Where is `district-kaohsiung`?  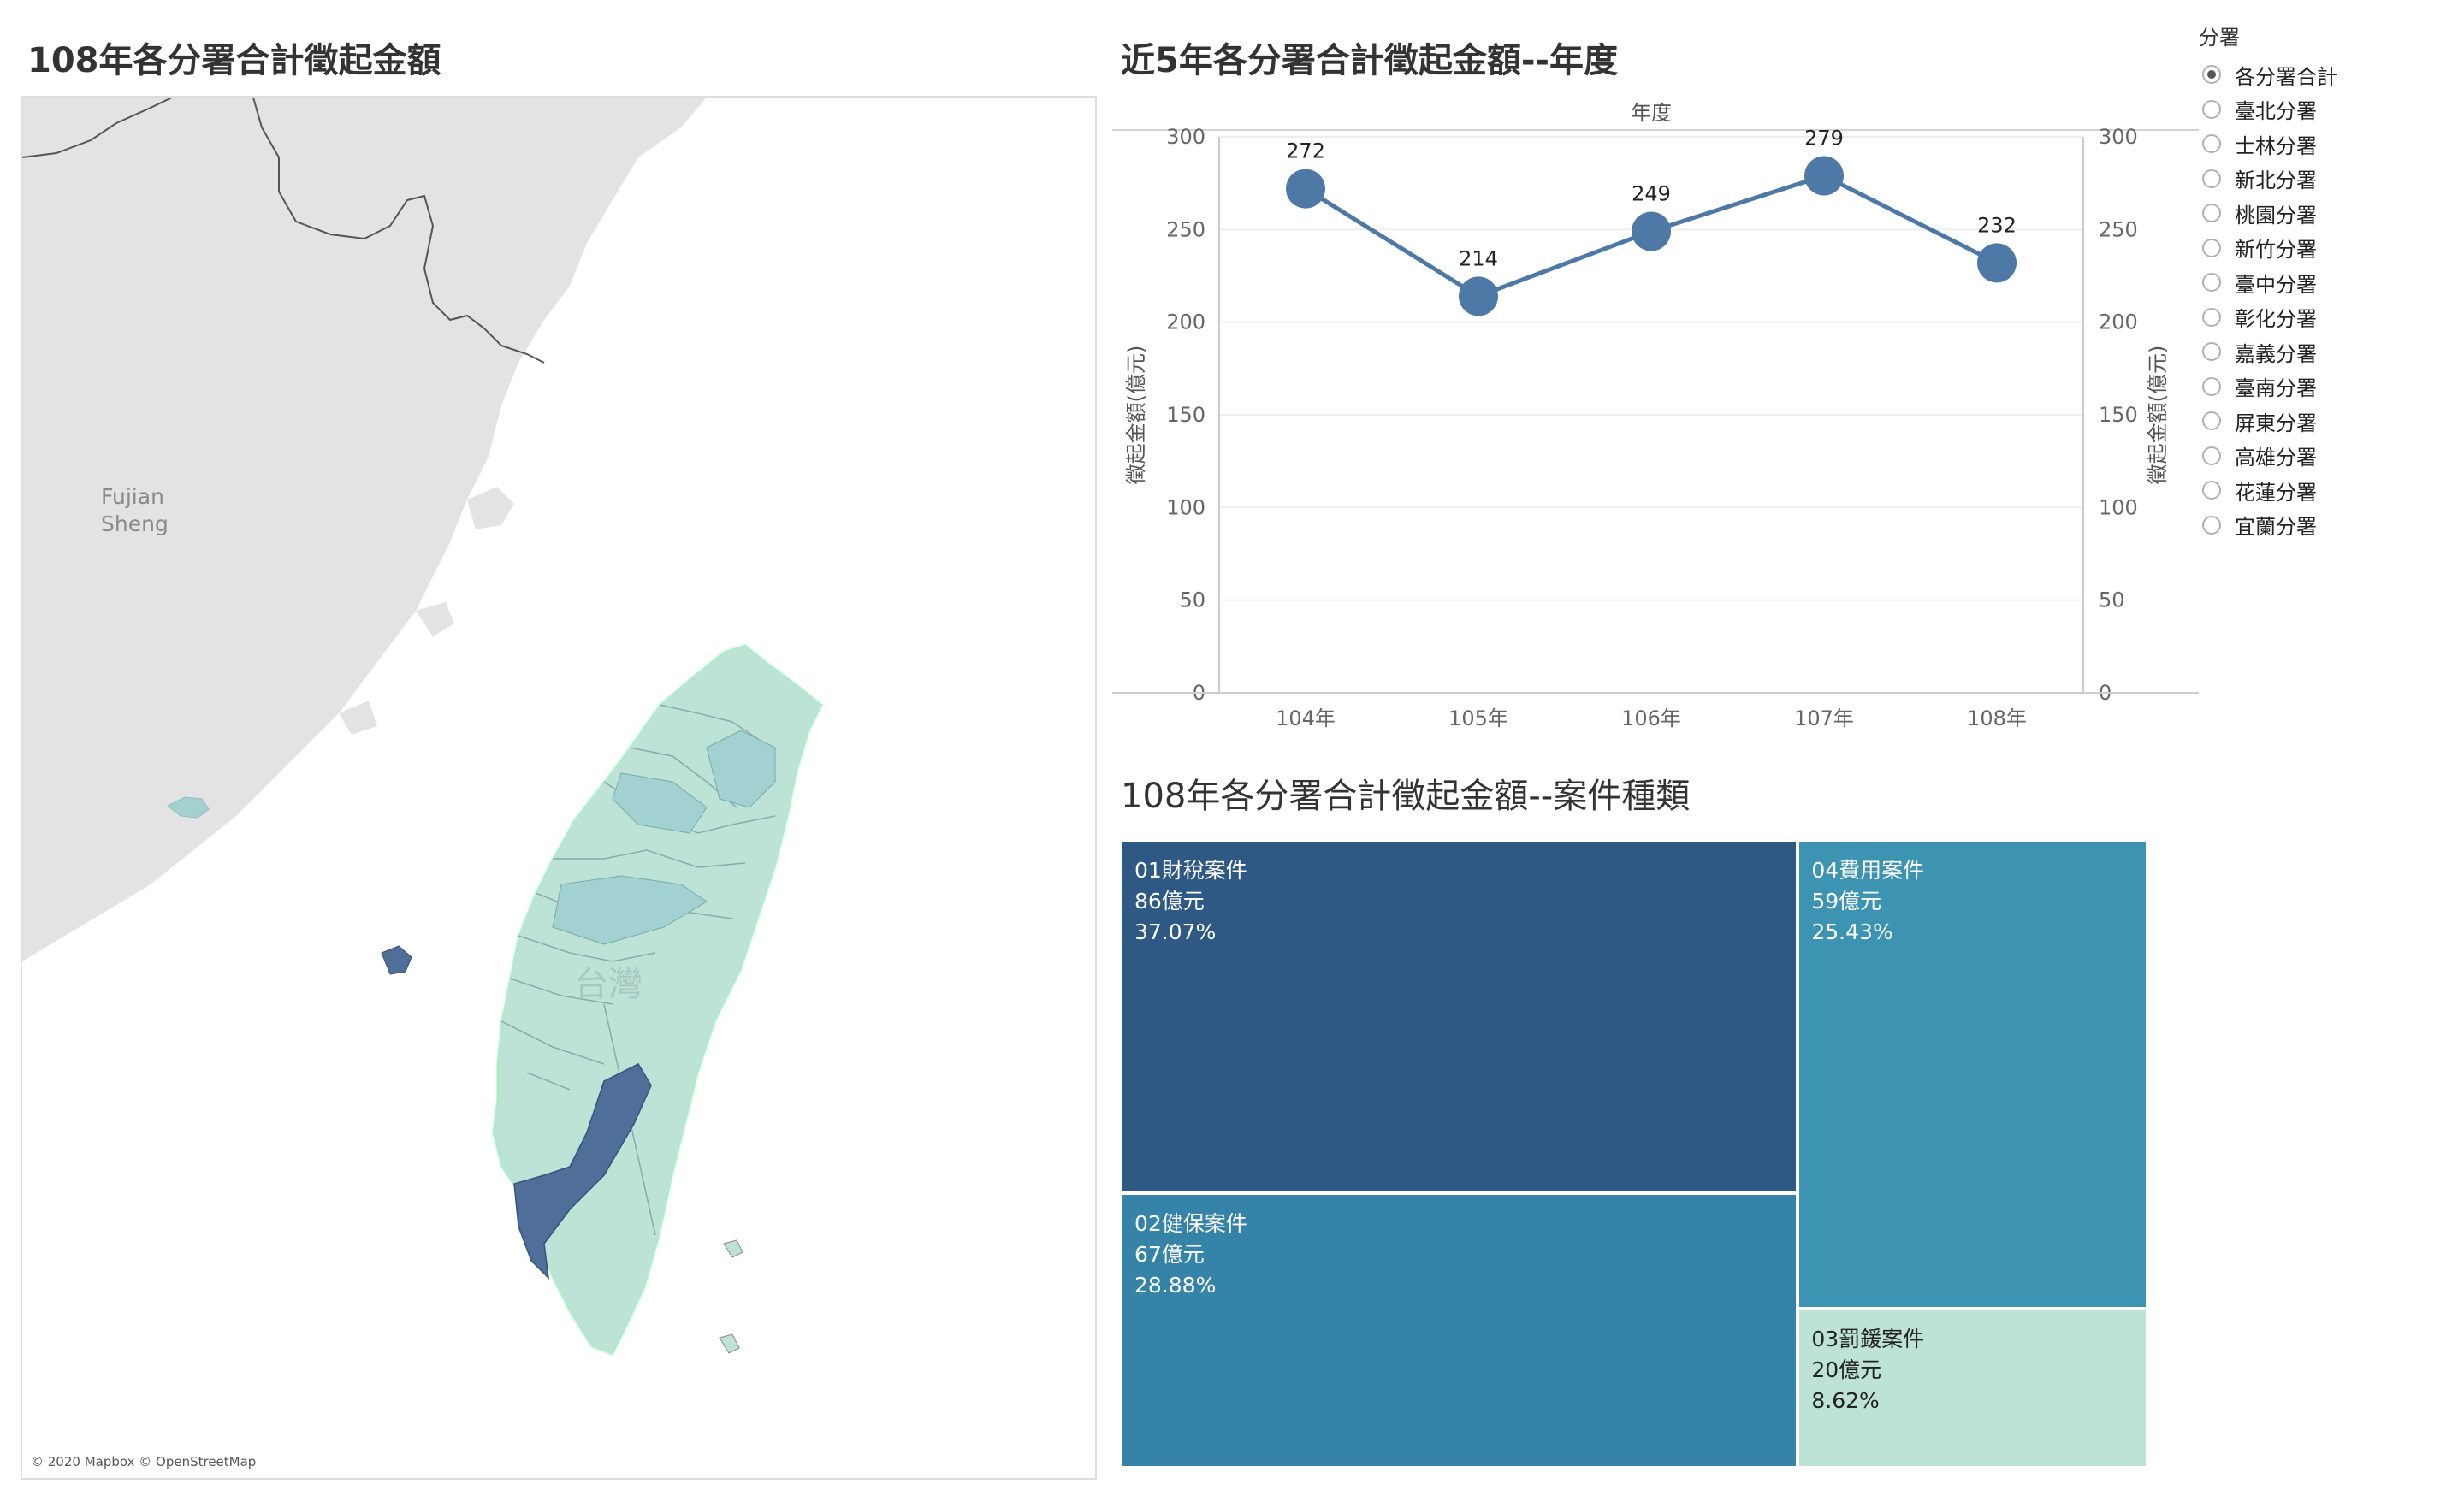
district-kaohsiung is located at coordinates (582, 1172).